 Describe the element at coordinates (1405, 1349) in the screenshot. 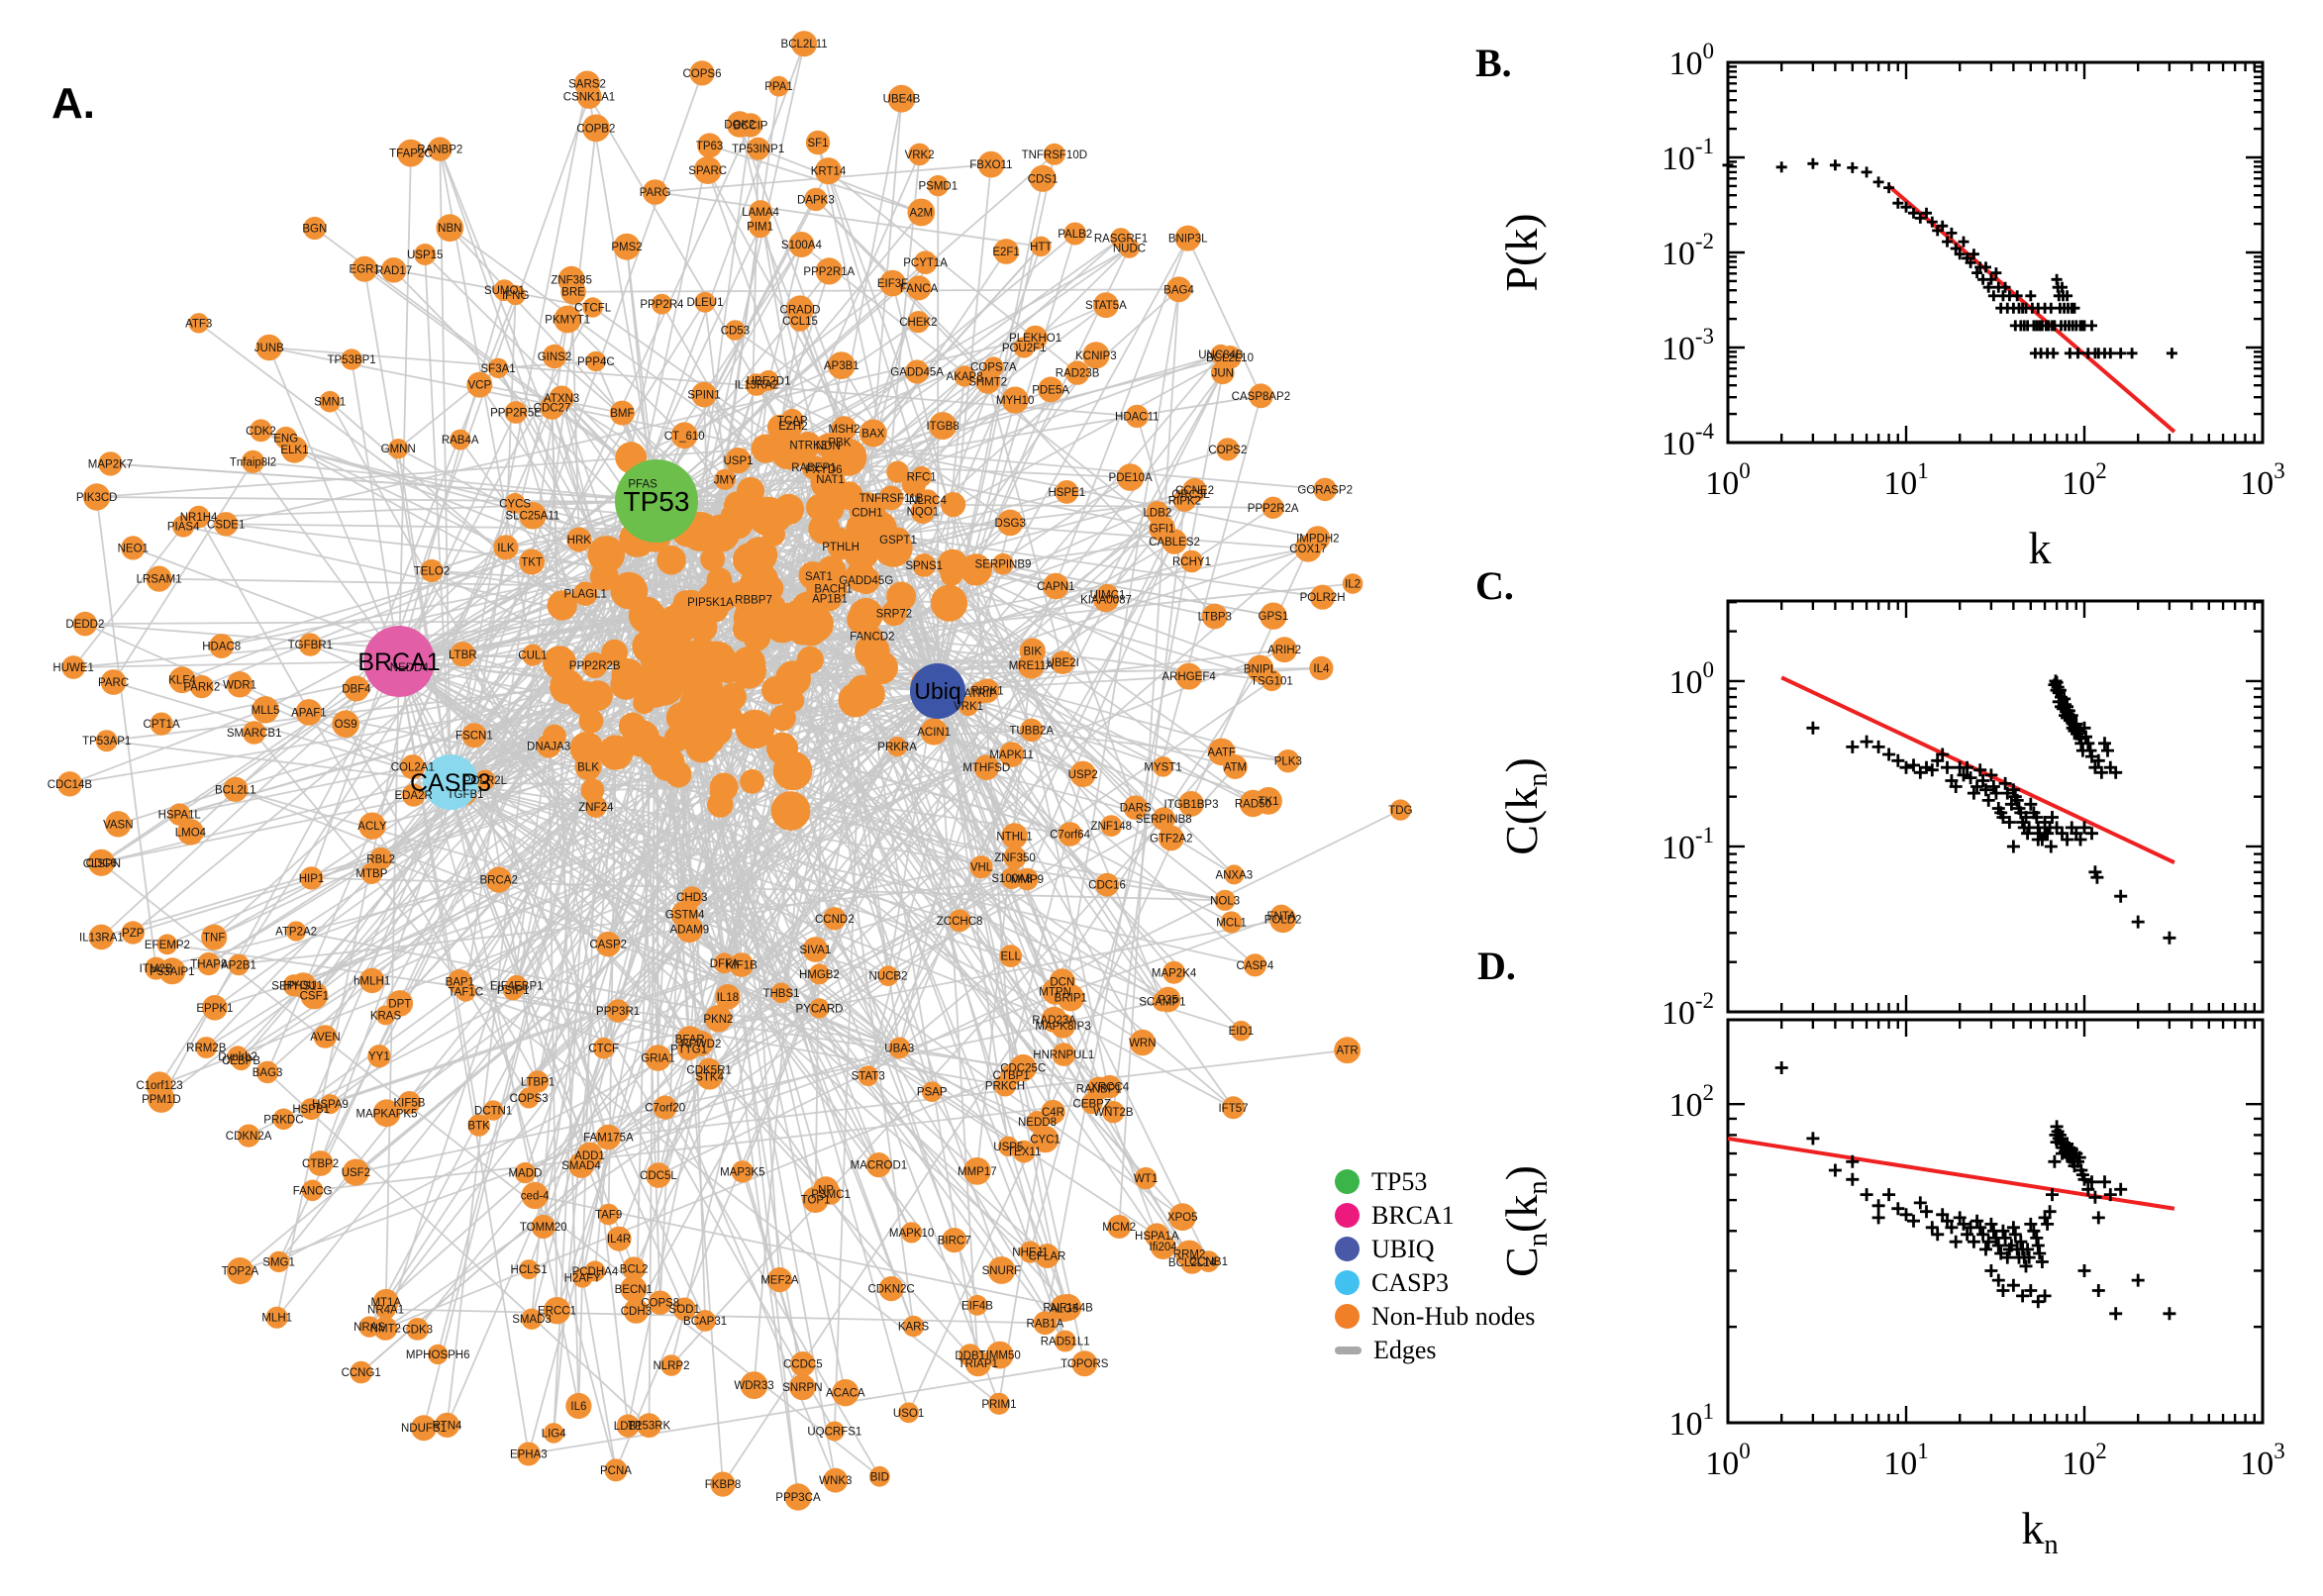

I see `legend-label: Edges` at that location.